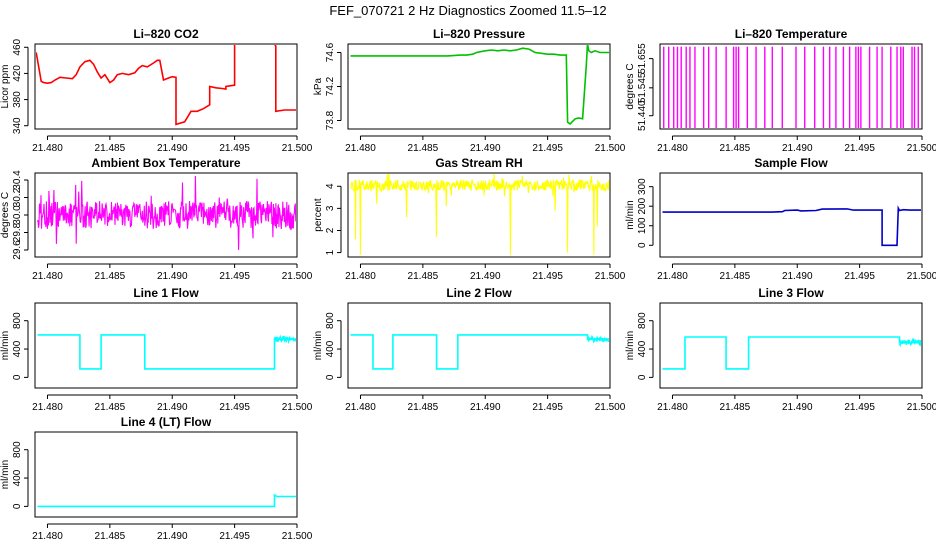 Image resolution: width=936 pixels, height=540 pixels. I want to click on y-tick-label: 3, so click(330, 208).